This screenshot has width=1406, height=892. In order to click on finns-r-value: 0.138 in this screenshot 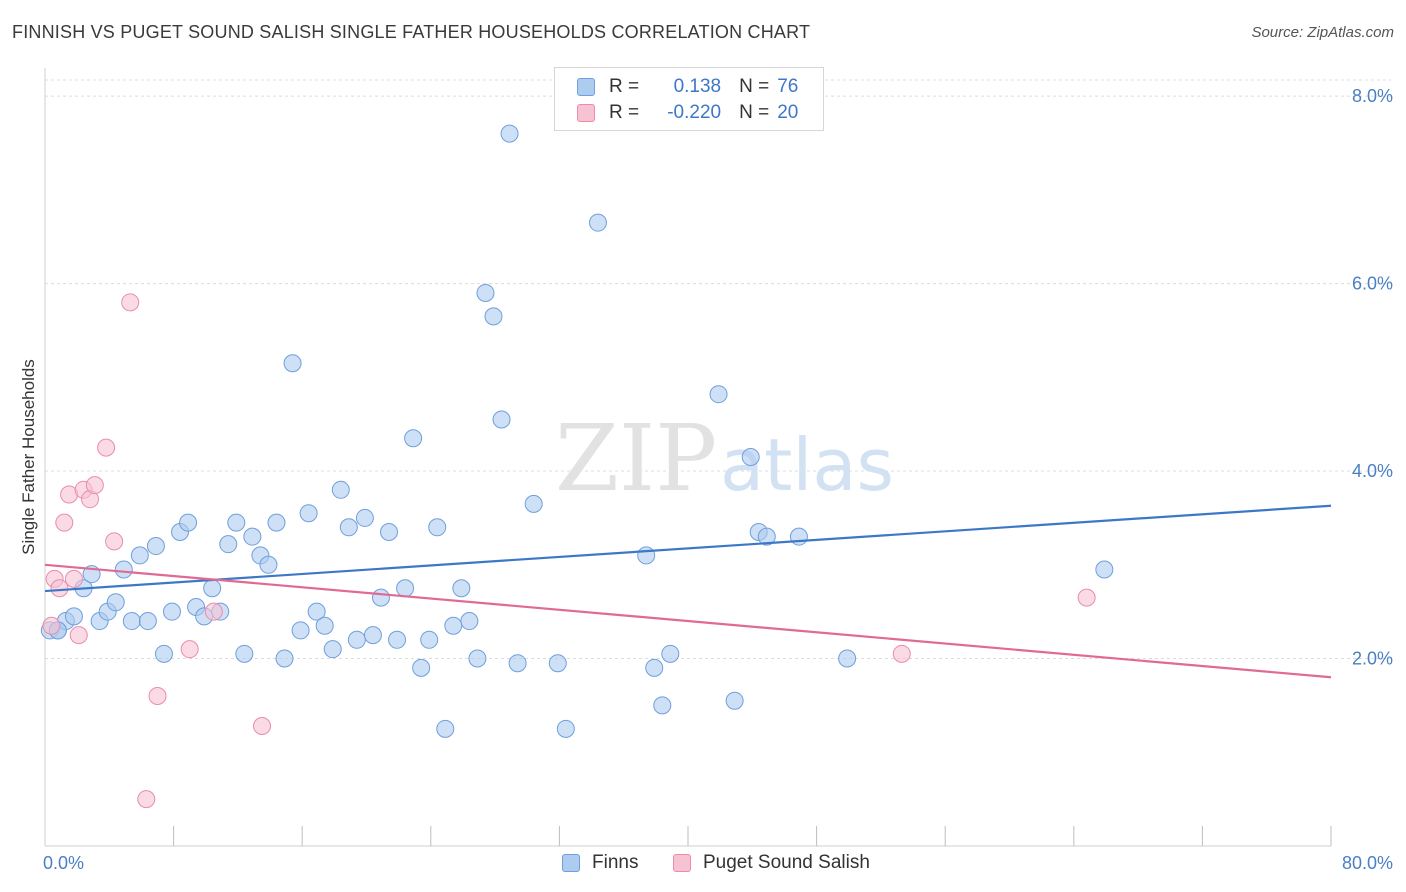, I will do `click(697, 86)`.